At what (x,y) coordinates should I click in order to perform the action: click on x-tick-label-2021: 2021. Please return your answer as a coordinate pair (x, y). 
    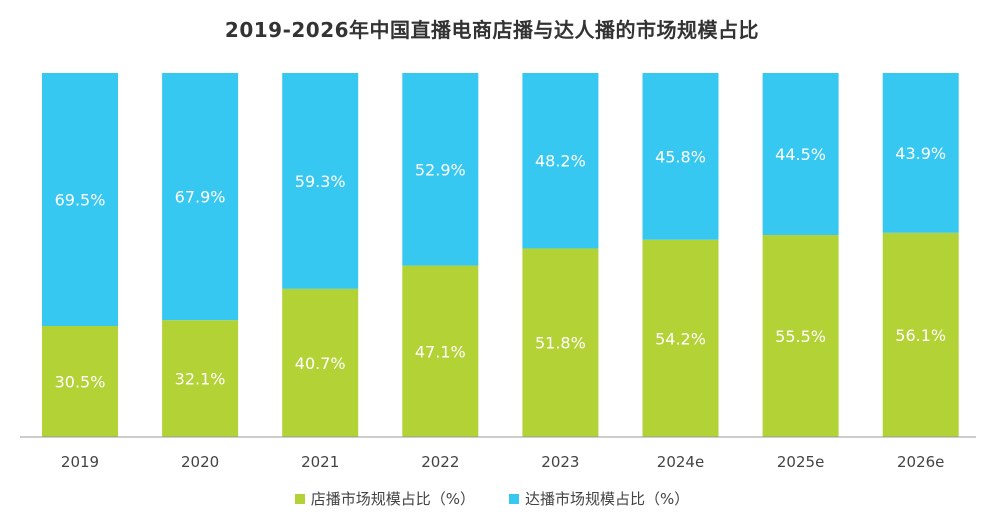
    Looking at the image, I should click on (320, 462).